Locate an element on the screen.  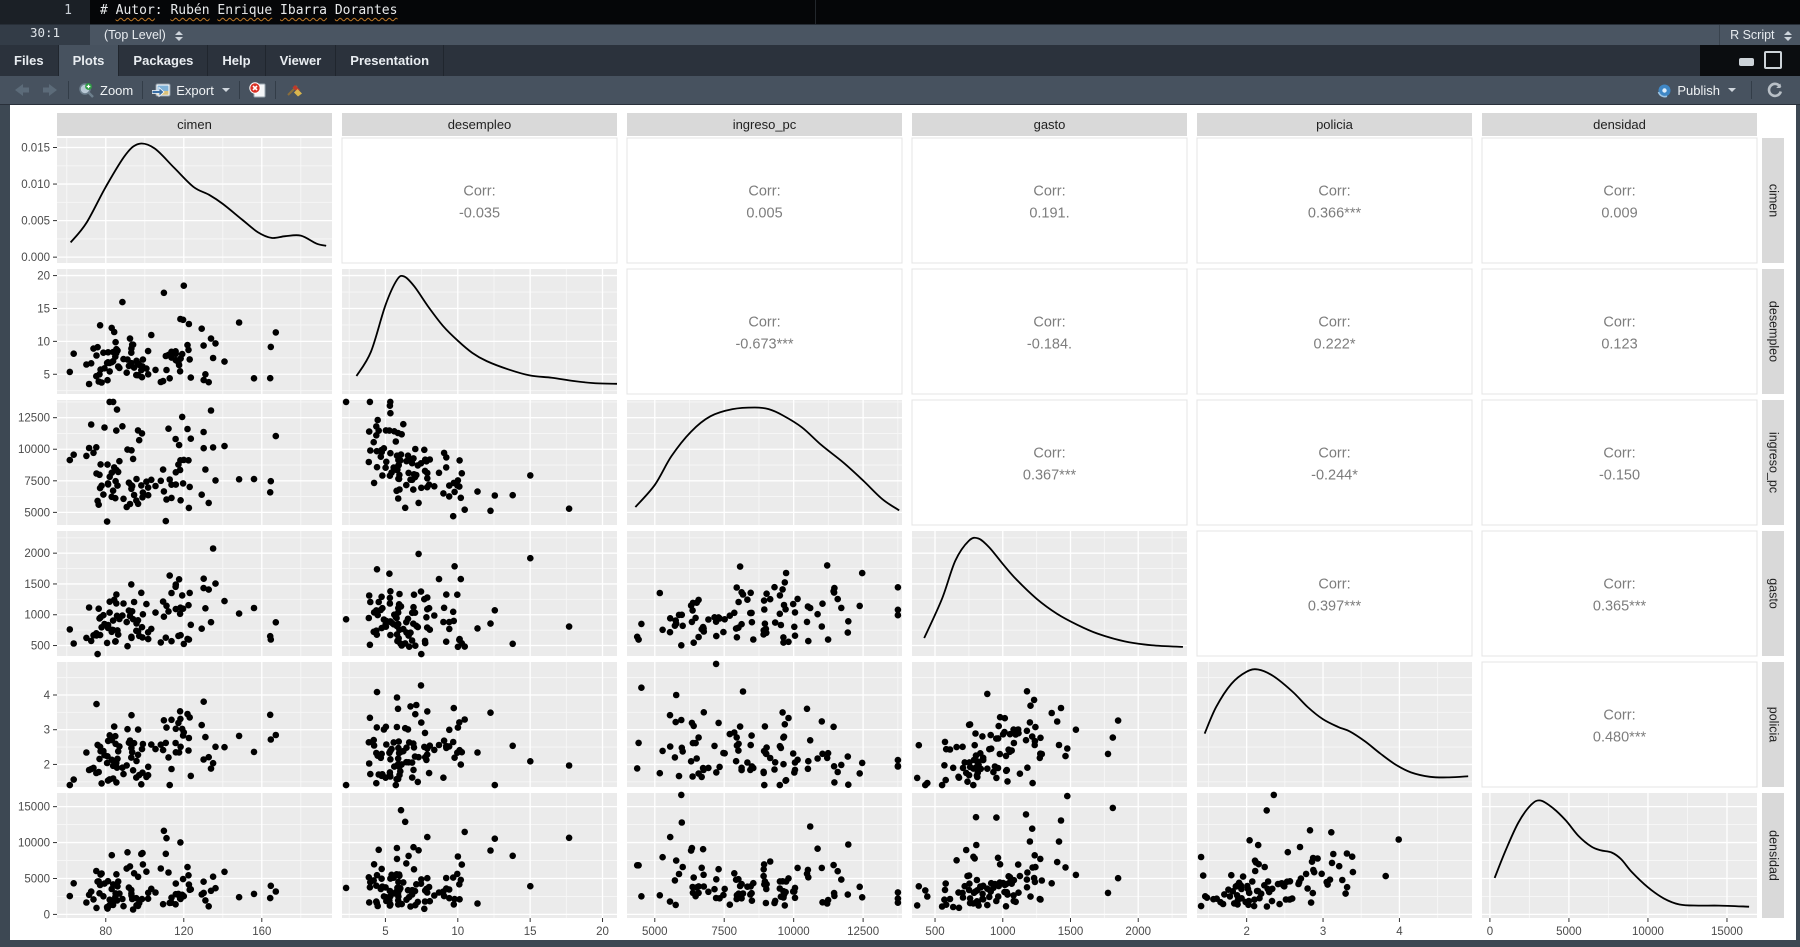
publish-label: Publish is located at coordinates (1698, 90).